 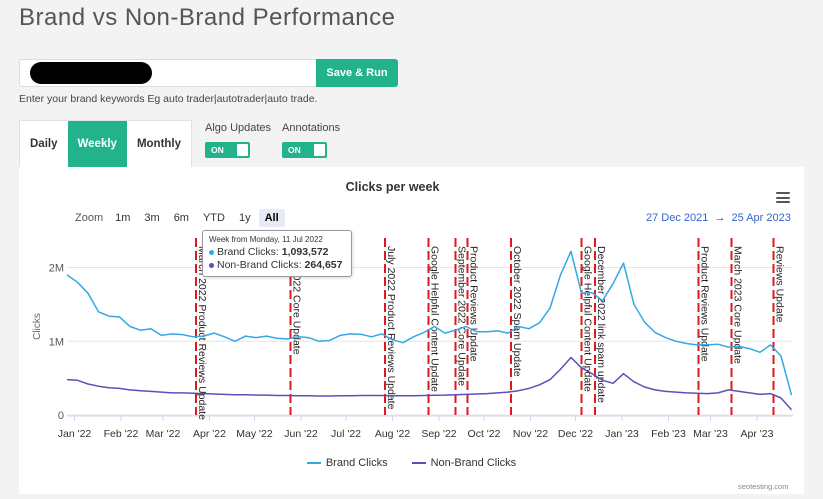 What do you see at coordinates (761, 218) in the screenshot?
I see `range-to: 25 Apr 2023` at bounding box center [761, 218].